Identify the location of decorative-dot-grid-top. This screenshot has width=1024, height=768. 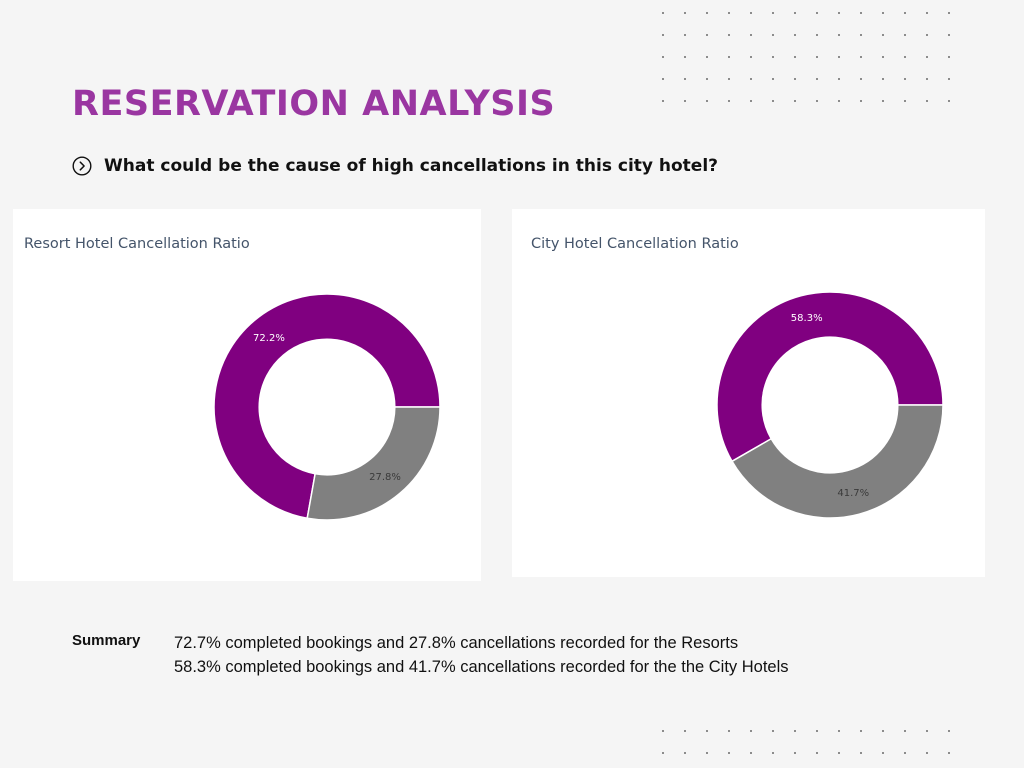
(806, 57).